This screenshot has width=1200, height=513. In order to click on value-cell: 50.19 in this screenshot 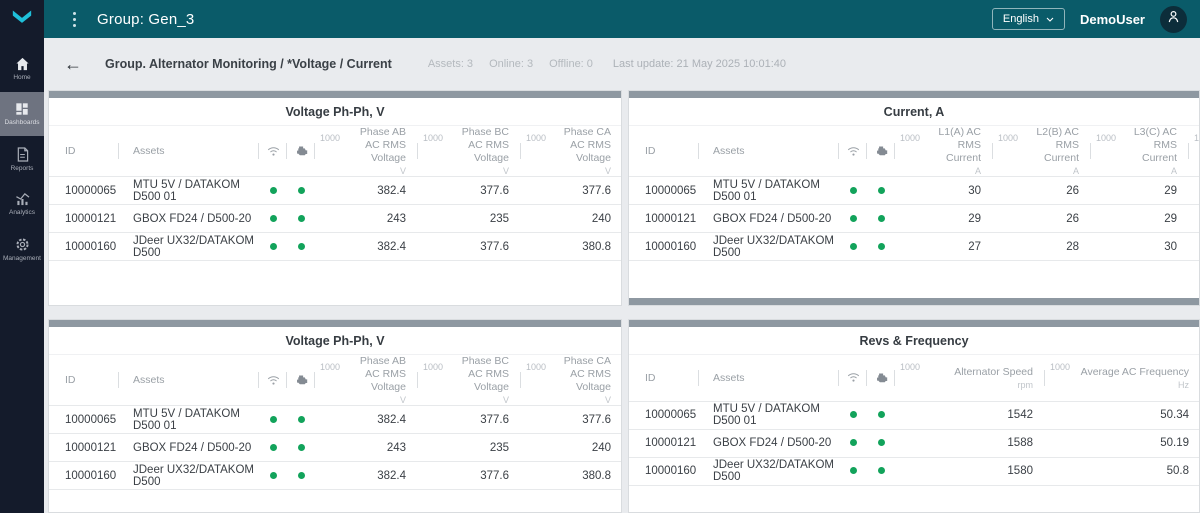, I will do `click(1122, 442)`.